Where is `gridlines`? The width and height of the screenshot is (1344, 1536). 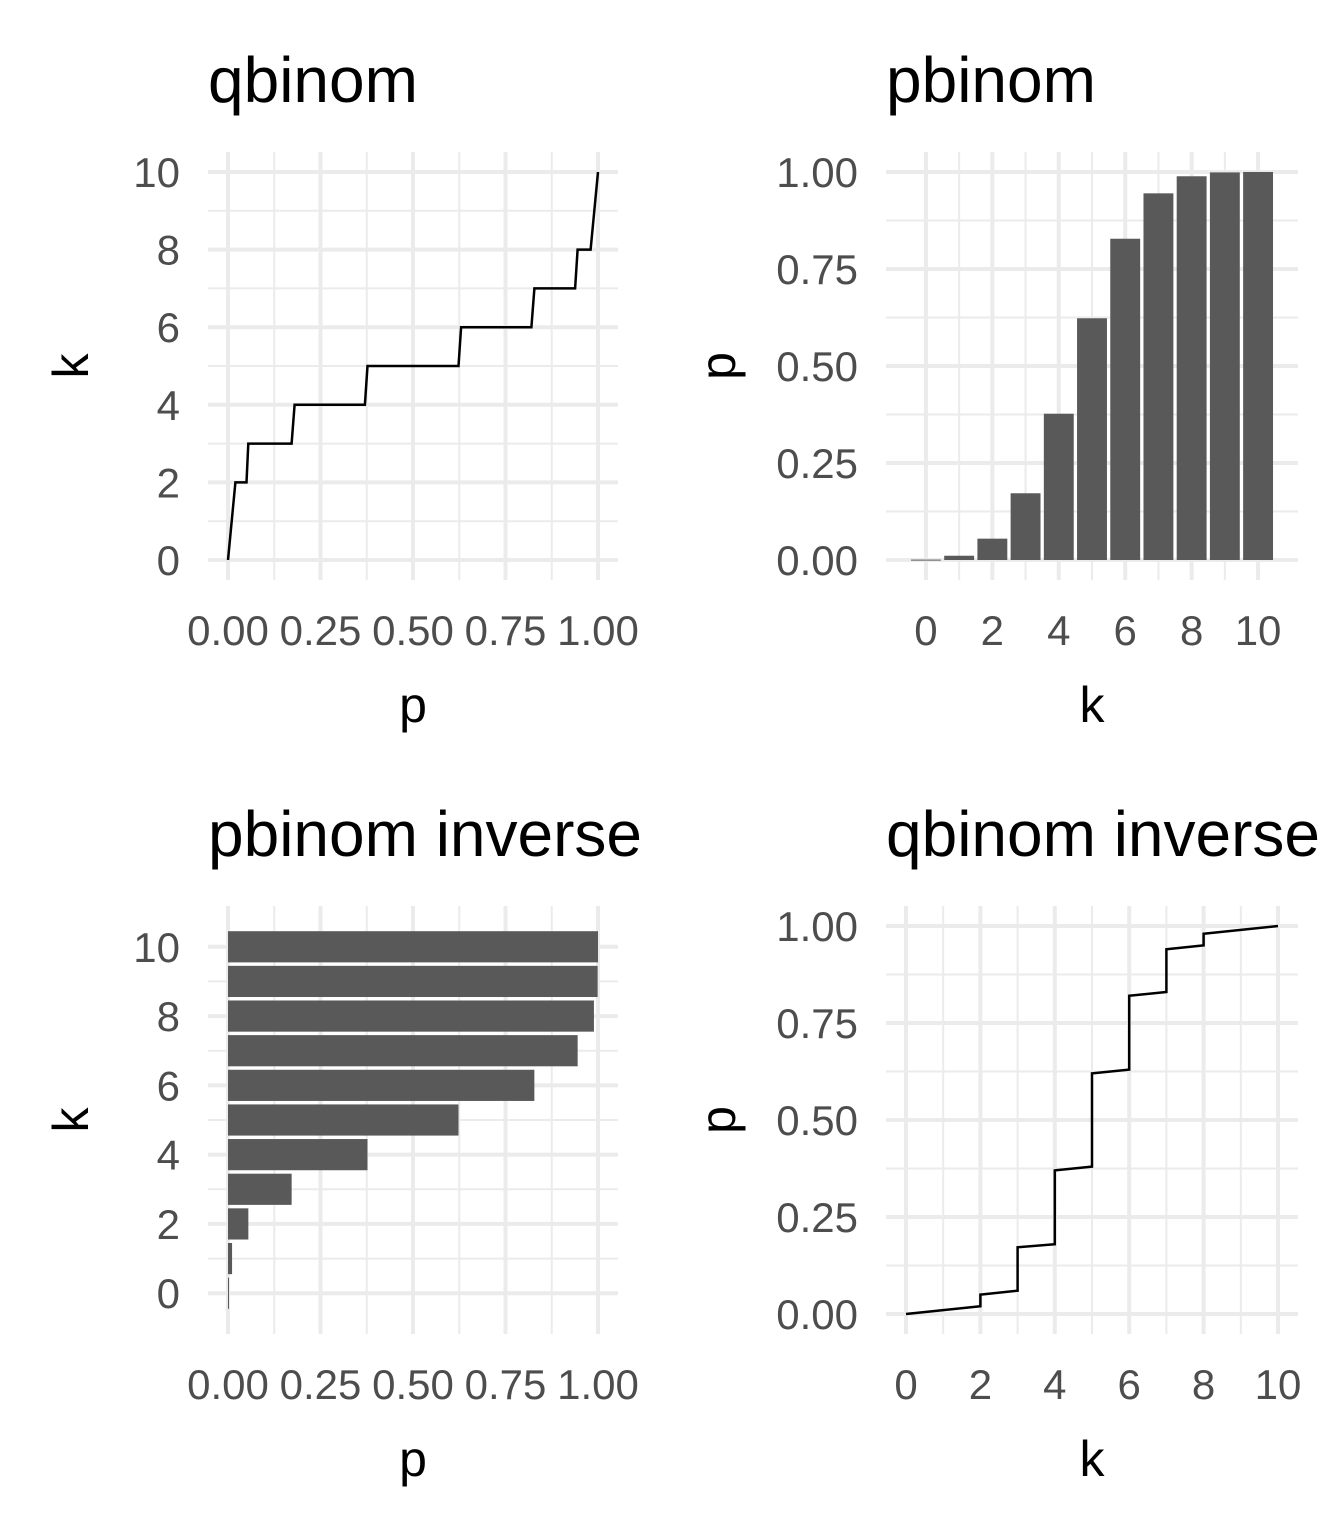
gridlines is located at coordinates (1092, 1120).